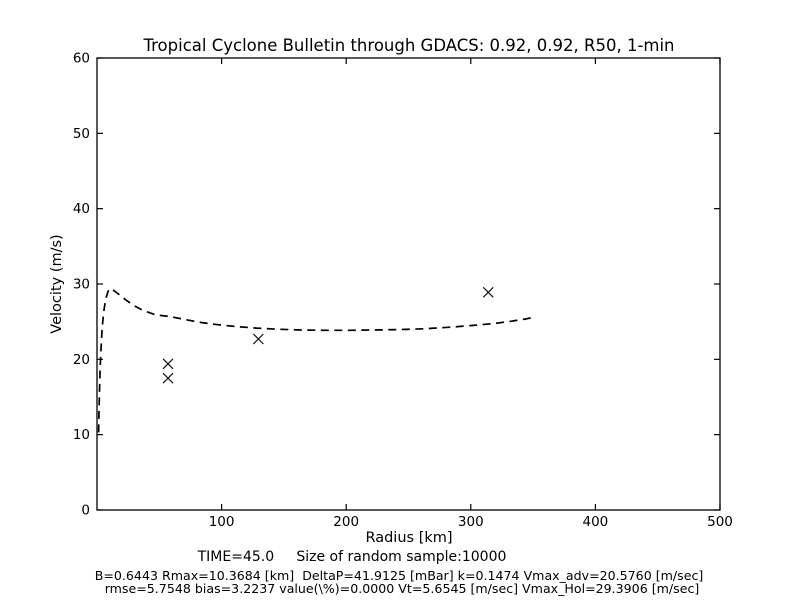 Image resolution: width=800 pixels, height=600 pixels. Describe the element at coordinates (720, 522) in the screenshot. I see `x-tick-label: 500` at that location.